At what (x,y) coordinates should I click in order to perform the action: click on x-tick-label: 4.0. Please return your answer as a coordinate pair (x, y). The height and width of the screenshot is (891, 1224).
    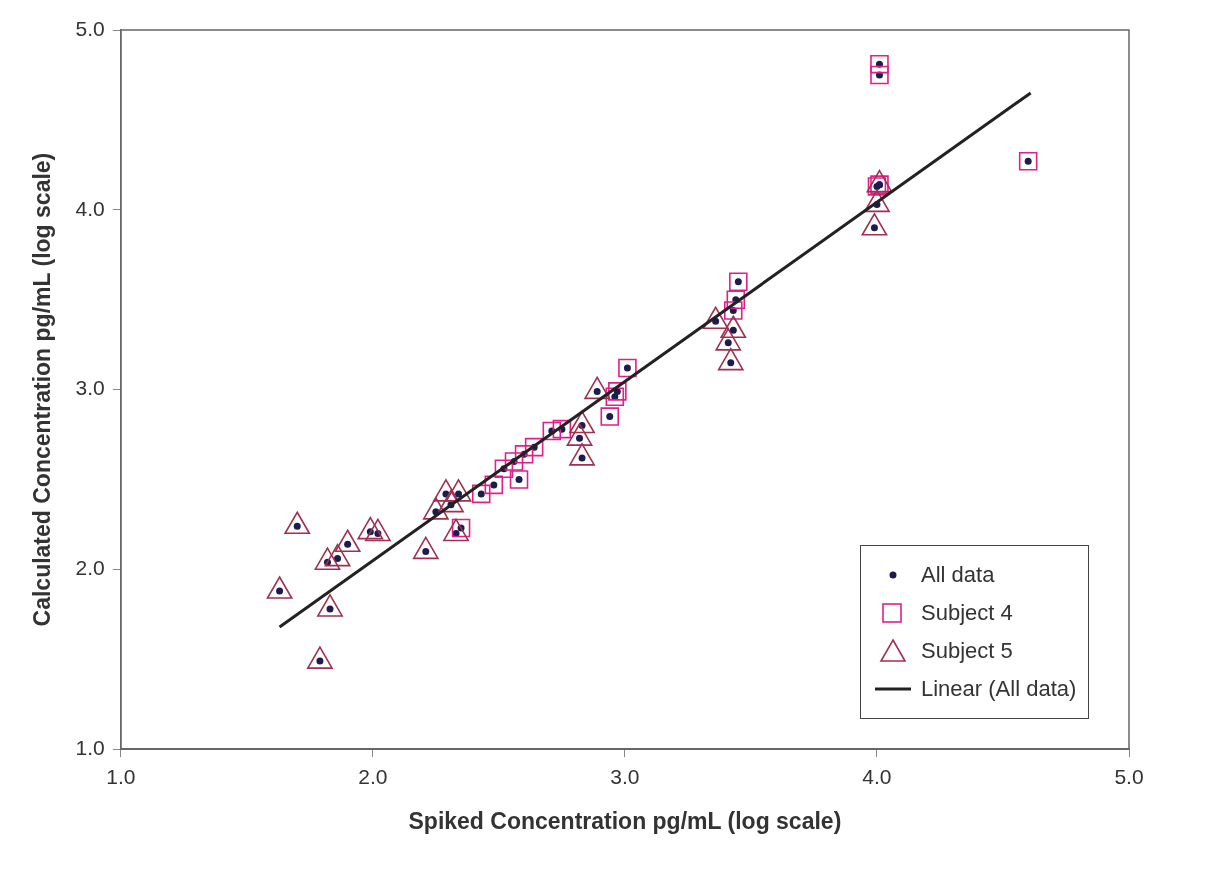
    Looking at the image, I should click on (877, 776).